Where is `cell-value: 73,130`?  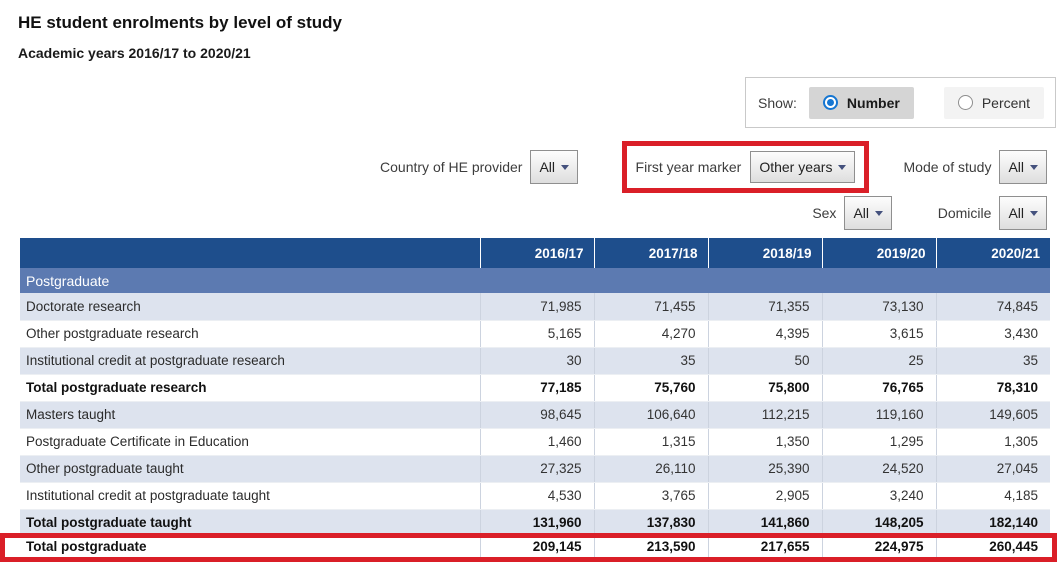 cell-value: 73,130 is located at coordinates (878, 307).